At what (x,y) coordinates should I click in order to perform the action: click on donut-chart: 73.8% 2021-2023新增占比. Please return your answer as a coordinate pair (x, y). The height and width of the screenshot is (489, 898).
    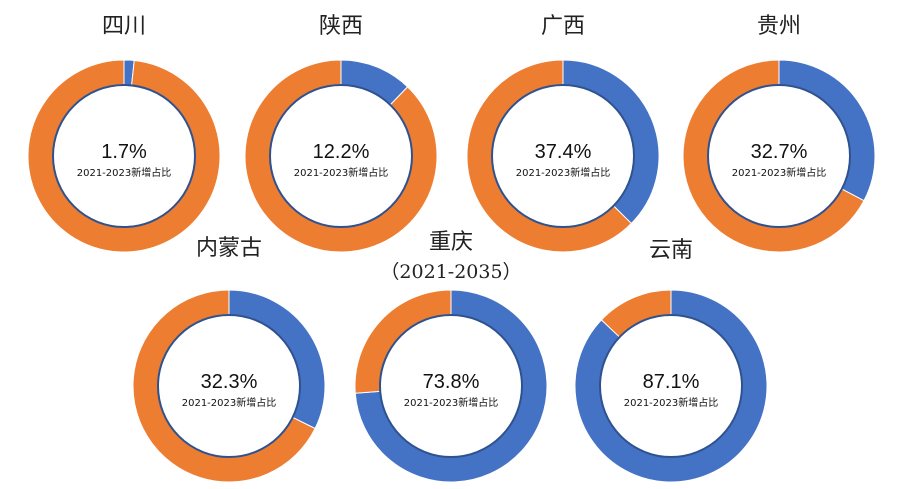
    Looking at the image, I should click on (451, 386).